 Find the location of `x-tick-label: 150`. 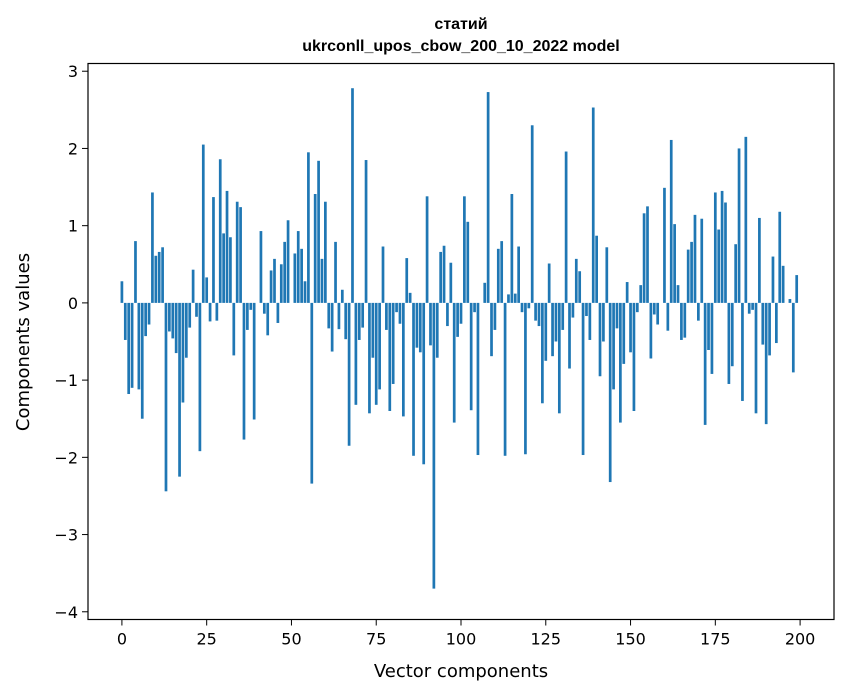

x-tick-label: 150 is located at coordinates (630, 639).